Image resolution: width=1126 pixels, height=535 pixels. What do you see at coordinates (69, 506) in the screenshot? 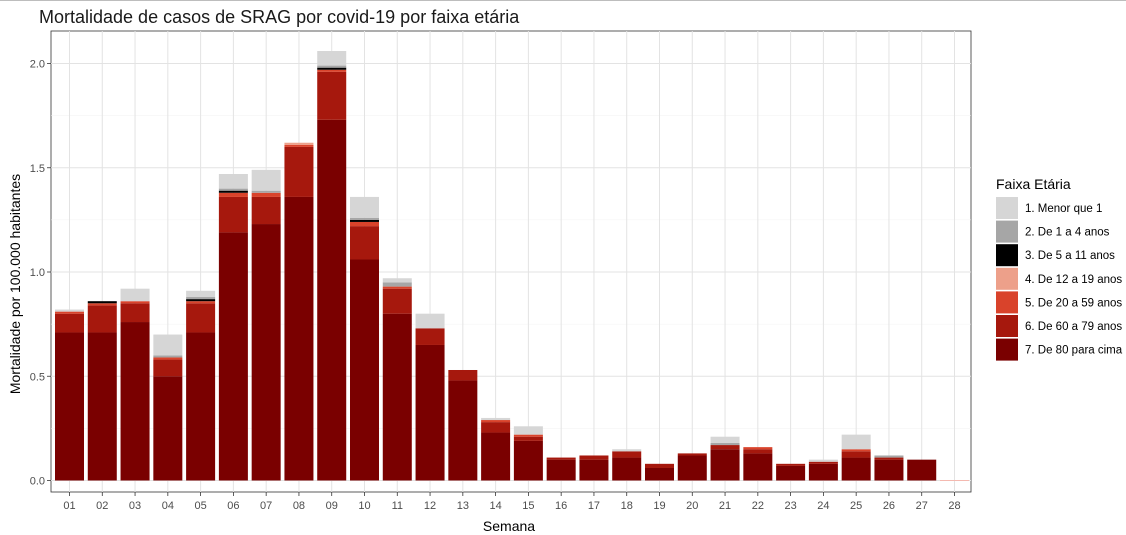
I see `x-tick-label: 01` at bounding box center [69, 506].